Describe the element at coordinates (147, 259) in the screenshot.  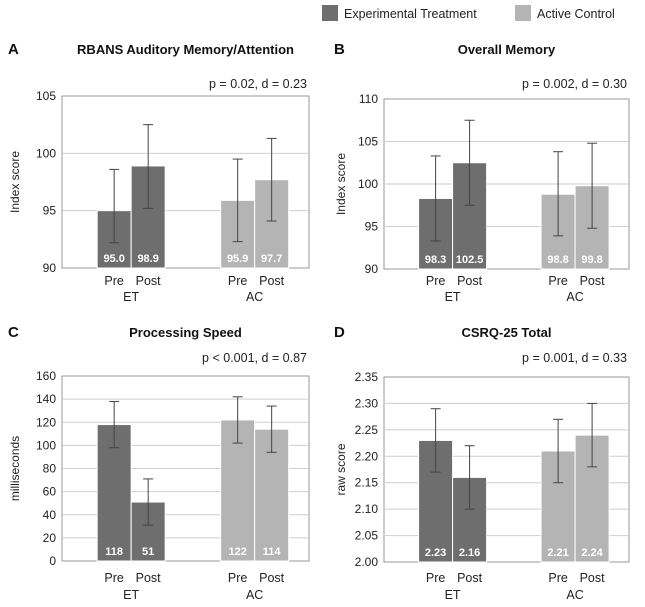
I see `bar-value-label: 98.9` at that location.